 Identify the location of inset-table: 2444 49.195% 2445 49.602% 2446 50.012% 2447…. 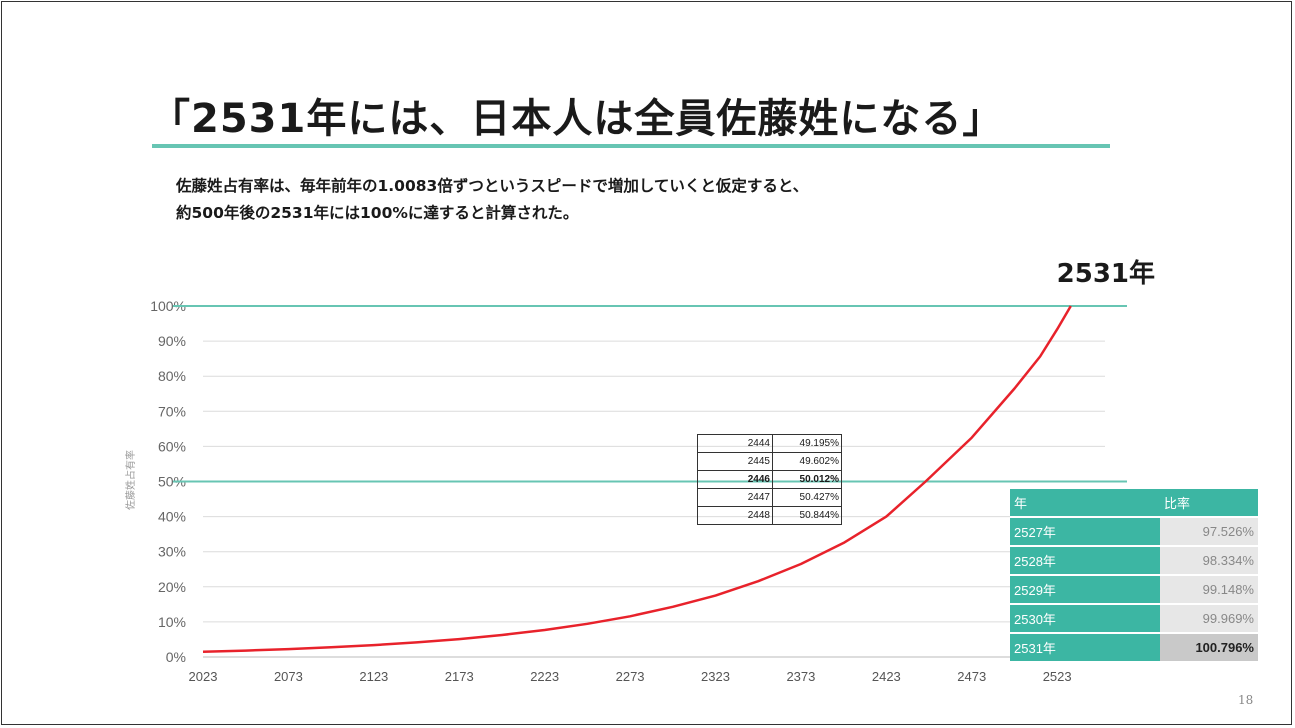
(769, 479).